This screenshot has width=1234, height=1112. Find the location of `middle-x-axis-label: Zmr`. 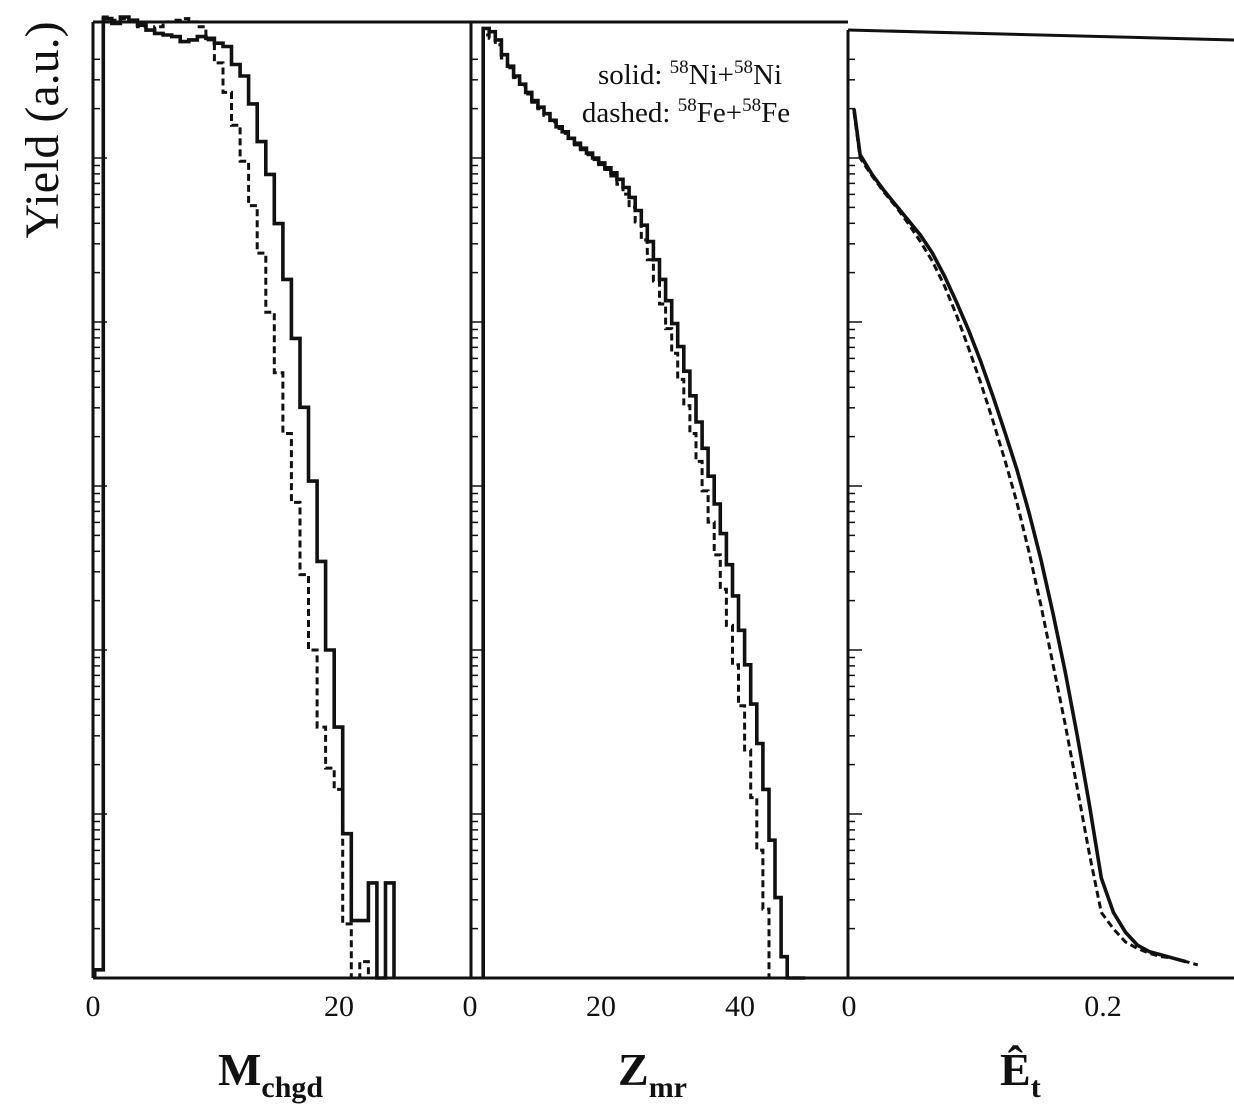

middle-x-axis-label: Zmr is located at coordinates (652, 1074).